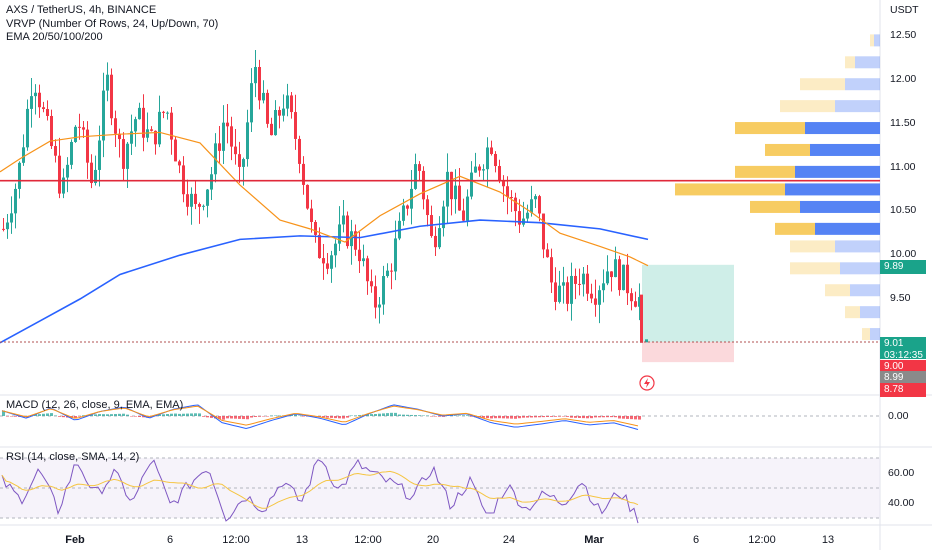 The image size is (932, 550). What do you see at coordinates (903, 378) in the screenshot?
I see `price-badge-2: 8.99` at bounding box center [903, 378].